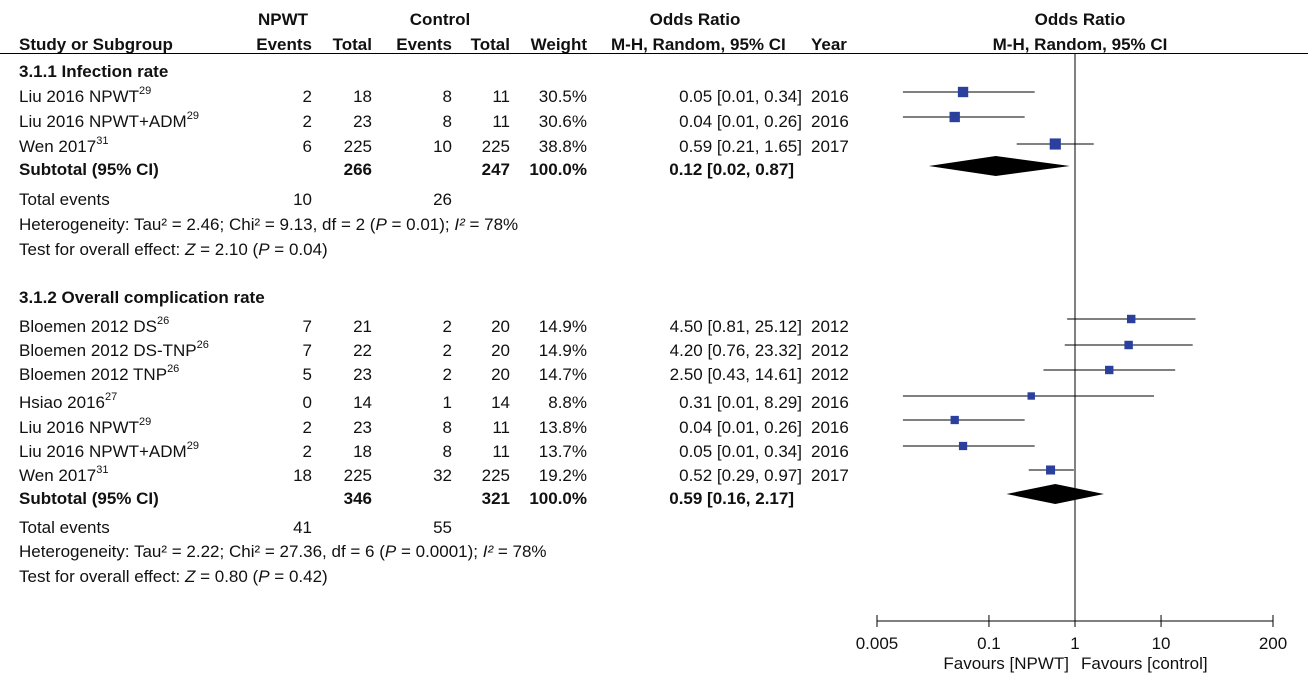  I want to click on x-tick-label: 10, so click(1161, 643).